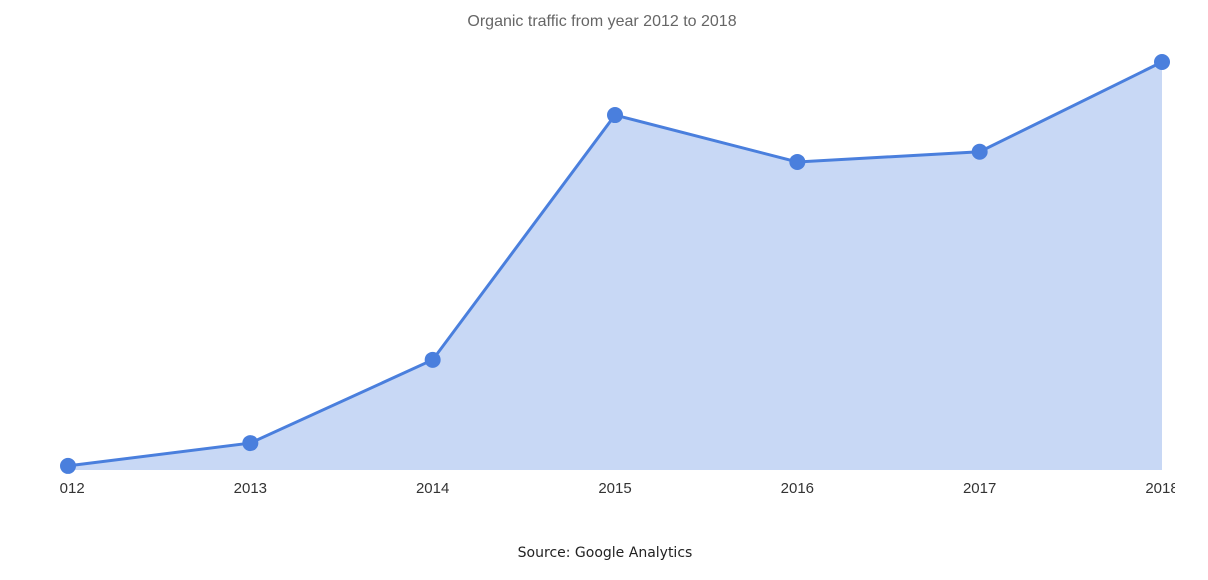 The height and width of the screenshot is (580, 1208). I want to click on source-note: Source: Google Analytics, so click(605, 553).